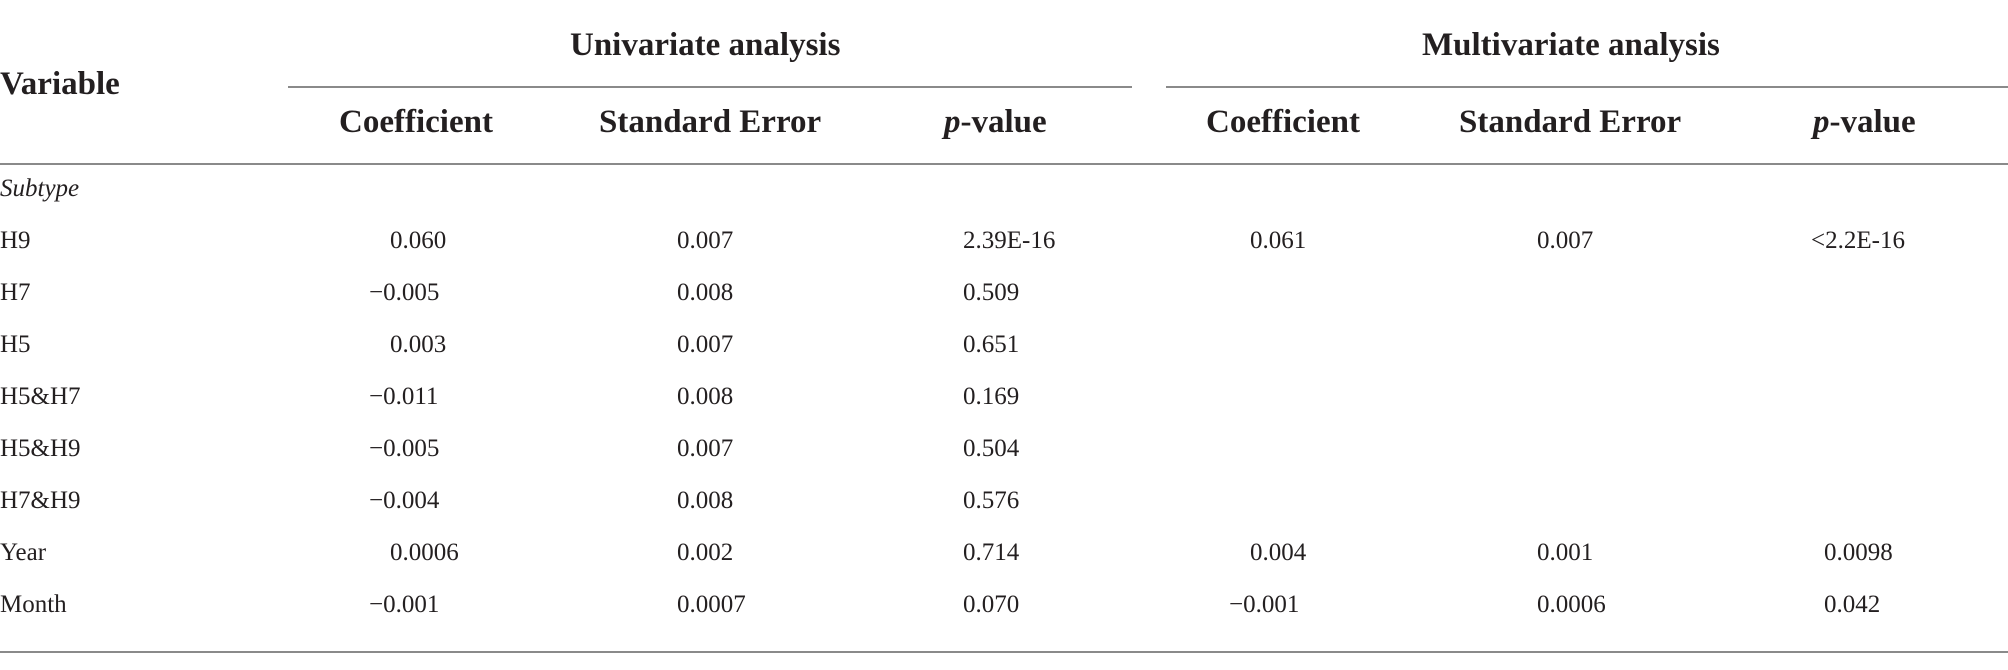 Image resolution: width=2008 pixels, height=670 pixels. I want to click on table-cell: 0.060, so click(418, 240).